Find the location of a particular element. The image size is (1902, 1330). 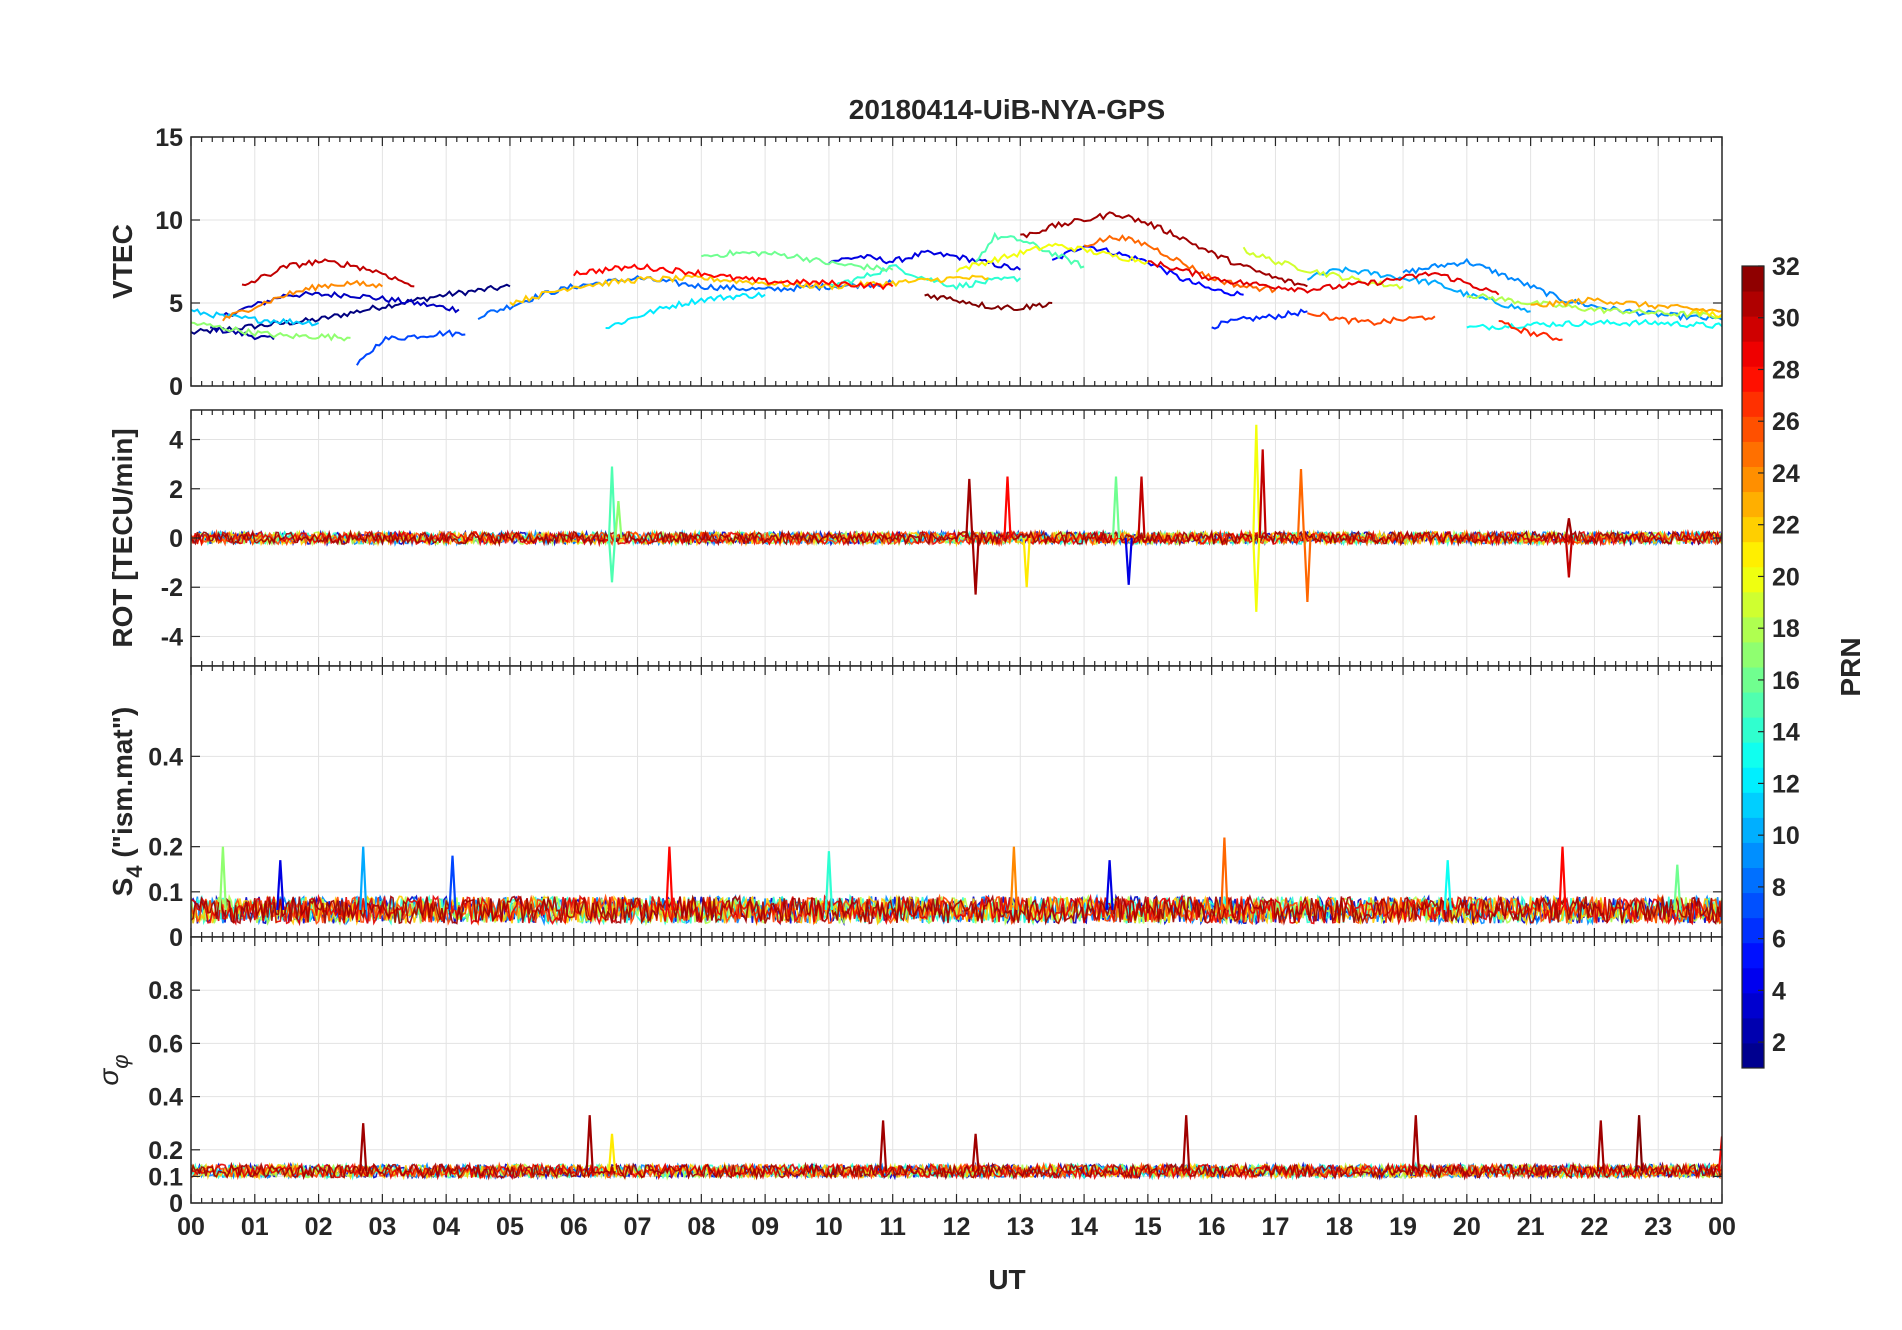

colorbar-tick-label: 10 is located at coordinates (1786, 836).